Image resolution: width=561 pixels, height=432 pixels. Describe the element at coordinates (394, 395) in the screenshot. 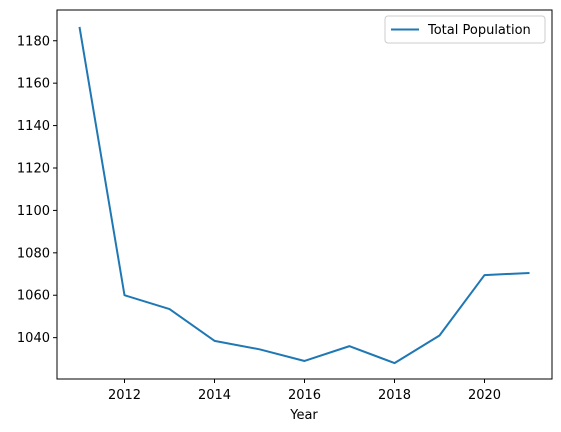

I see `x-tick-label: 2018` at that location.